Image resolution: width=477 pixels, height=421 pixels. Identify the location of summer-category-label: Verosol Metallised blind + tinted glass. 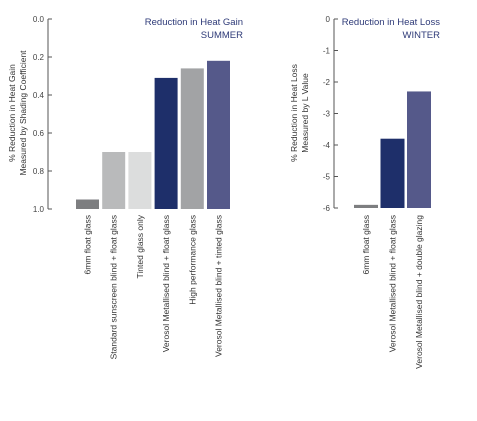
(219, 286).